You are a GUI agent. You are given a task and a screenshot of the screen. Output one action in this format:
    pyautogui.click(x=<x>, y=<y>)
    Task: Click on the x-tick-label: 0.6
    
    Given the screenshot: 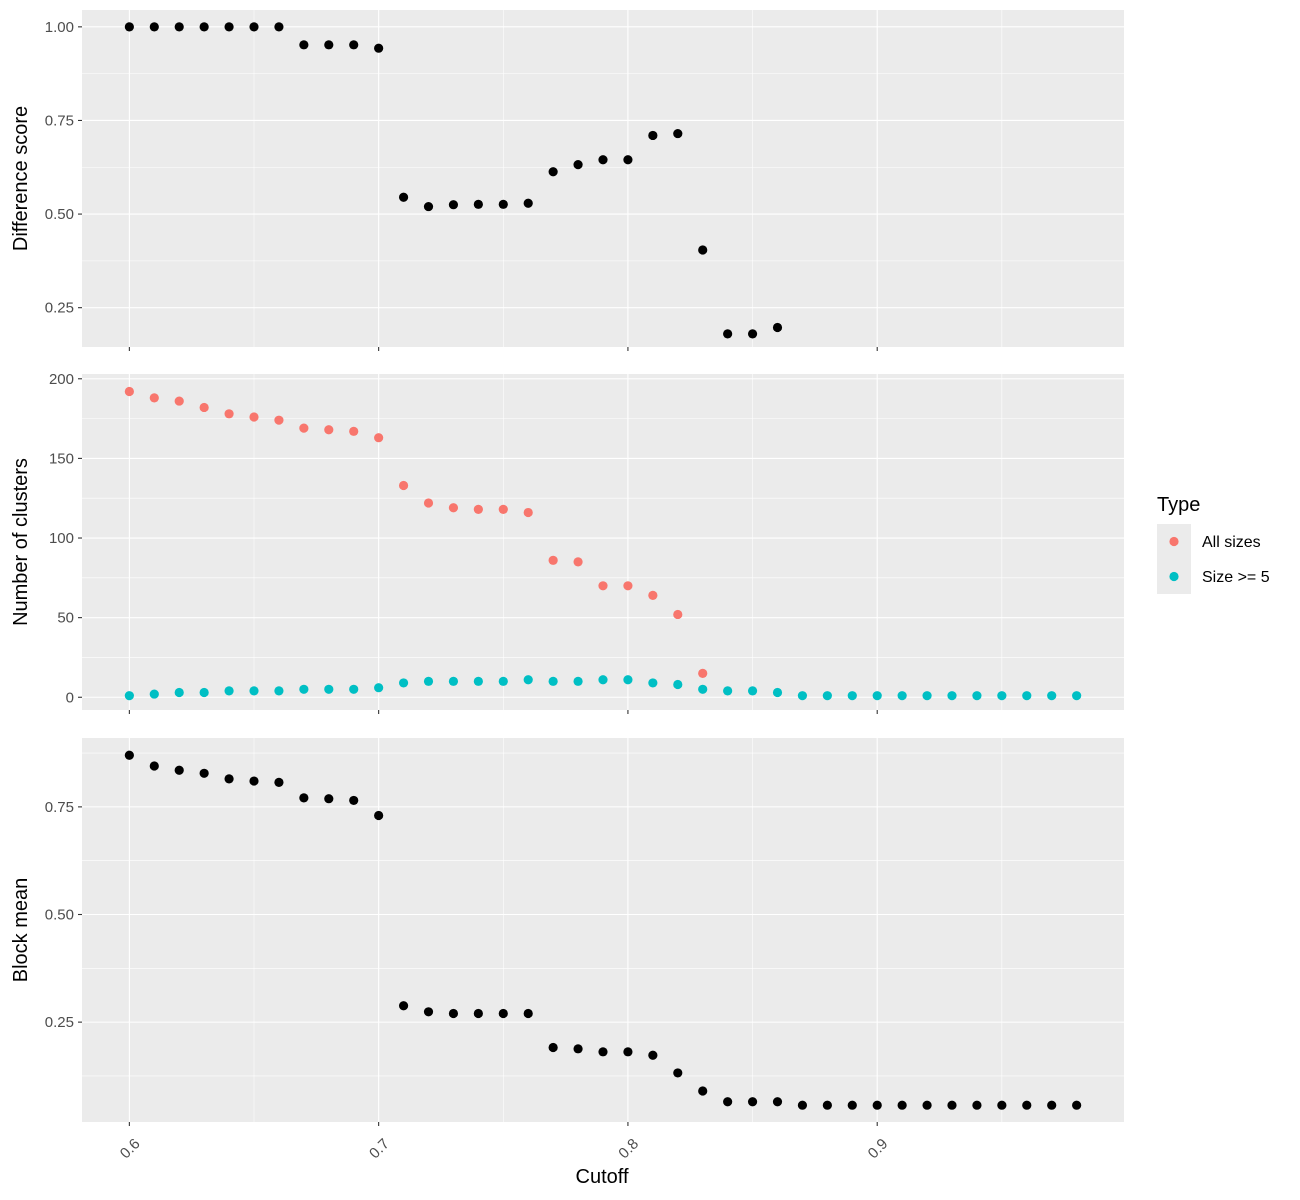 What is the action you would take?
    pyautogui.click(x=130, y=1148)
    